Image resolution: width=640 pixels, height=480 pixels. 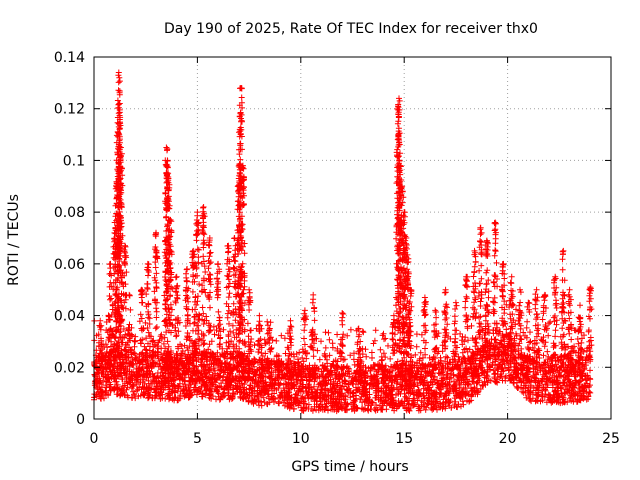 I want to click on y-axis-label: ROTI / TECUs, so click(x=14, y=240).